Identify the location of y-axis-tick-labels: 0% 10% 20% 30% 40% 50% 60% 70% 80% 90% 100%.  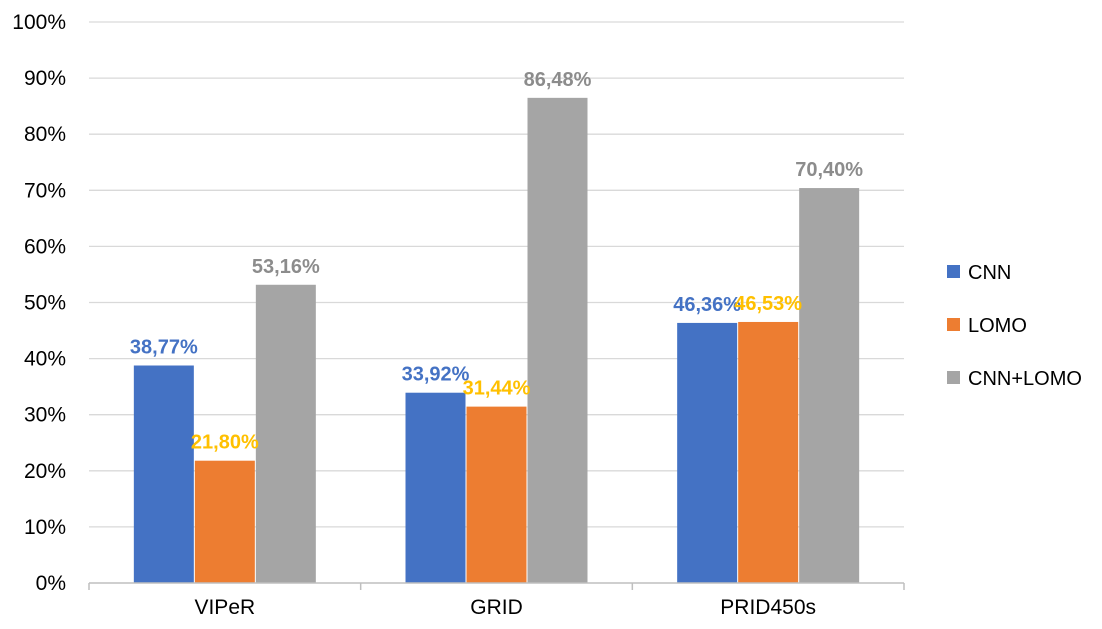
(39, 303).